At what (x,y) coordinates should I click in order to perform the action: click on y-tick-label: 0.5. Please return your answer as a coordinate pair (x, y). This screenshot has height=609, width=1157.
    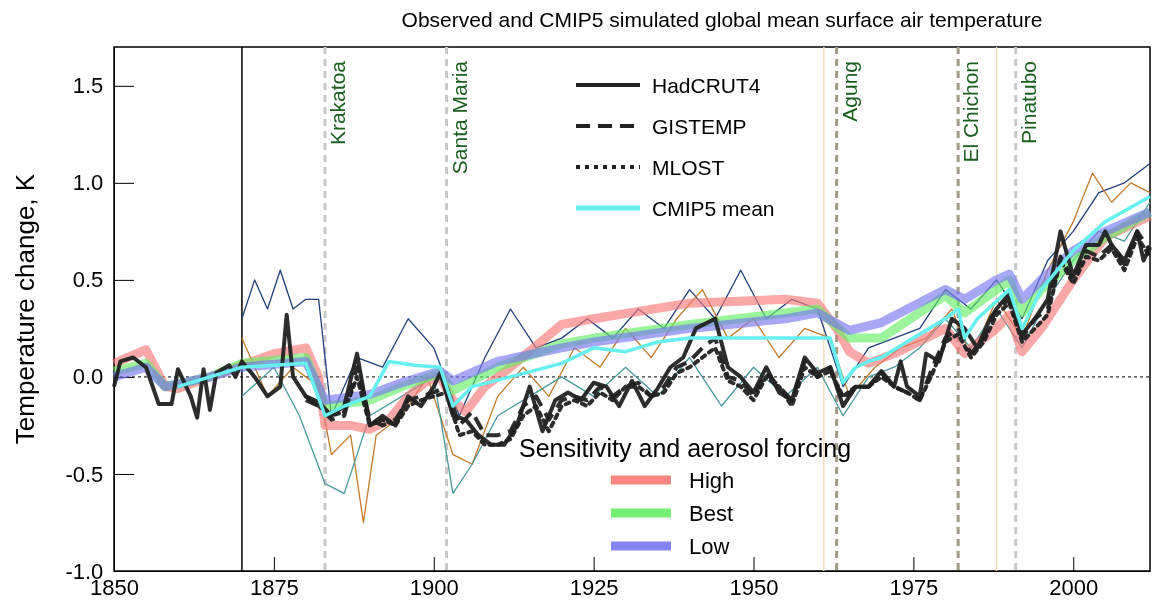
    Looking at the image, I should click on (88, 280).